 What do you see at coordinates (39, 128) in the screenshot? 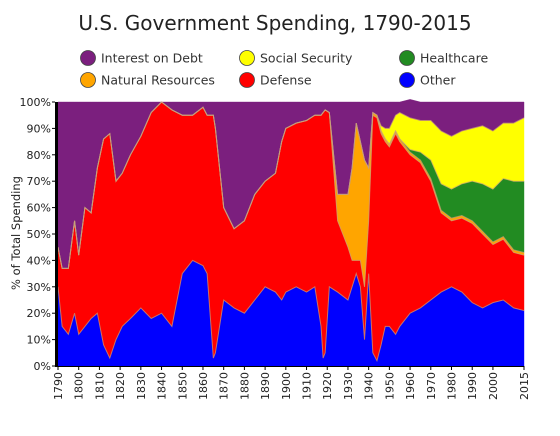
I see `y-tick-label: 90%` at bounding box center [39, 128].